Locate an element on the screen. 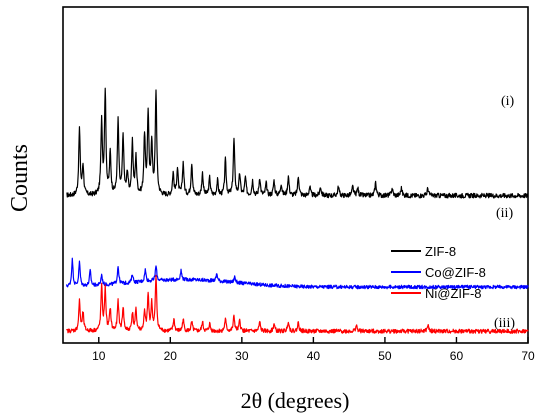 The height and width of the screenshot is (418, 550). x-tick-label-10: 10 is located at coordinates (99, 356).